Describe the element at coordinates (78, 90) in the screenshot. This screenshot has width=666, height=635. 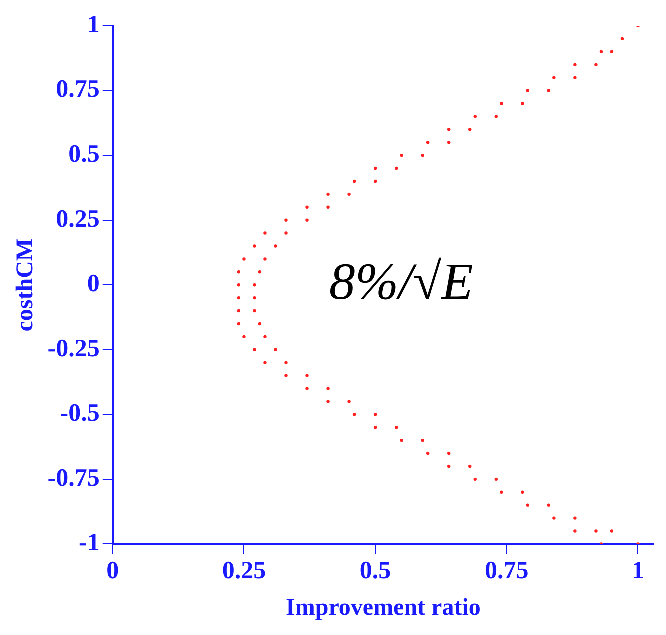
I see `y-tick-label: 0.75` at that location.